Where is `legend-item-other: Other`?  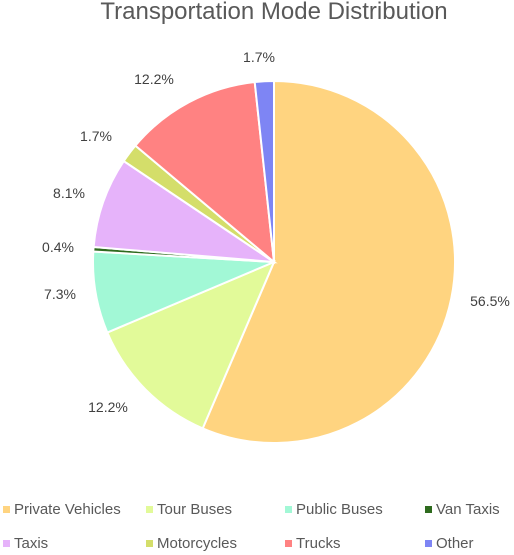 legend-item-other: Other is located at coordinates (449, 543).